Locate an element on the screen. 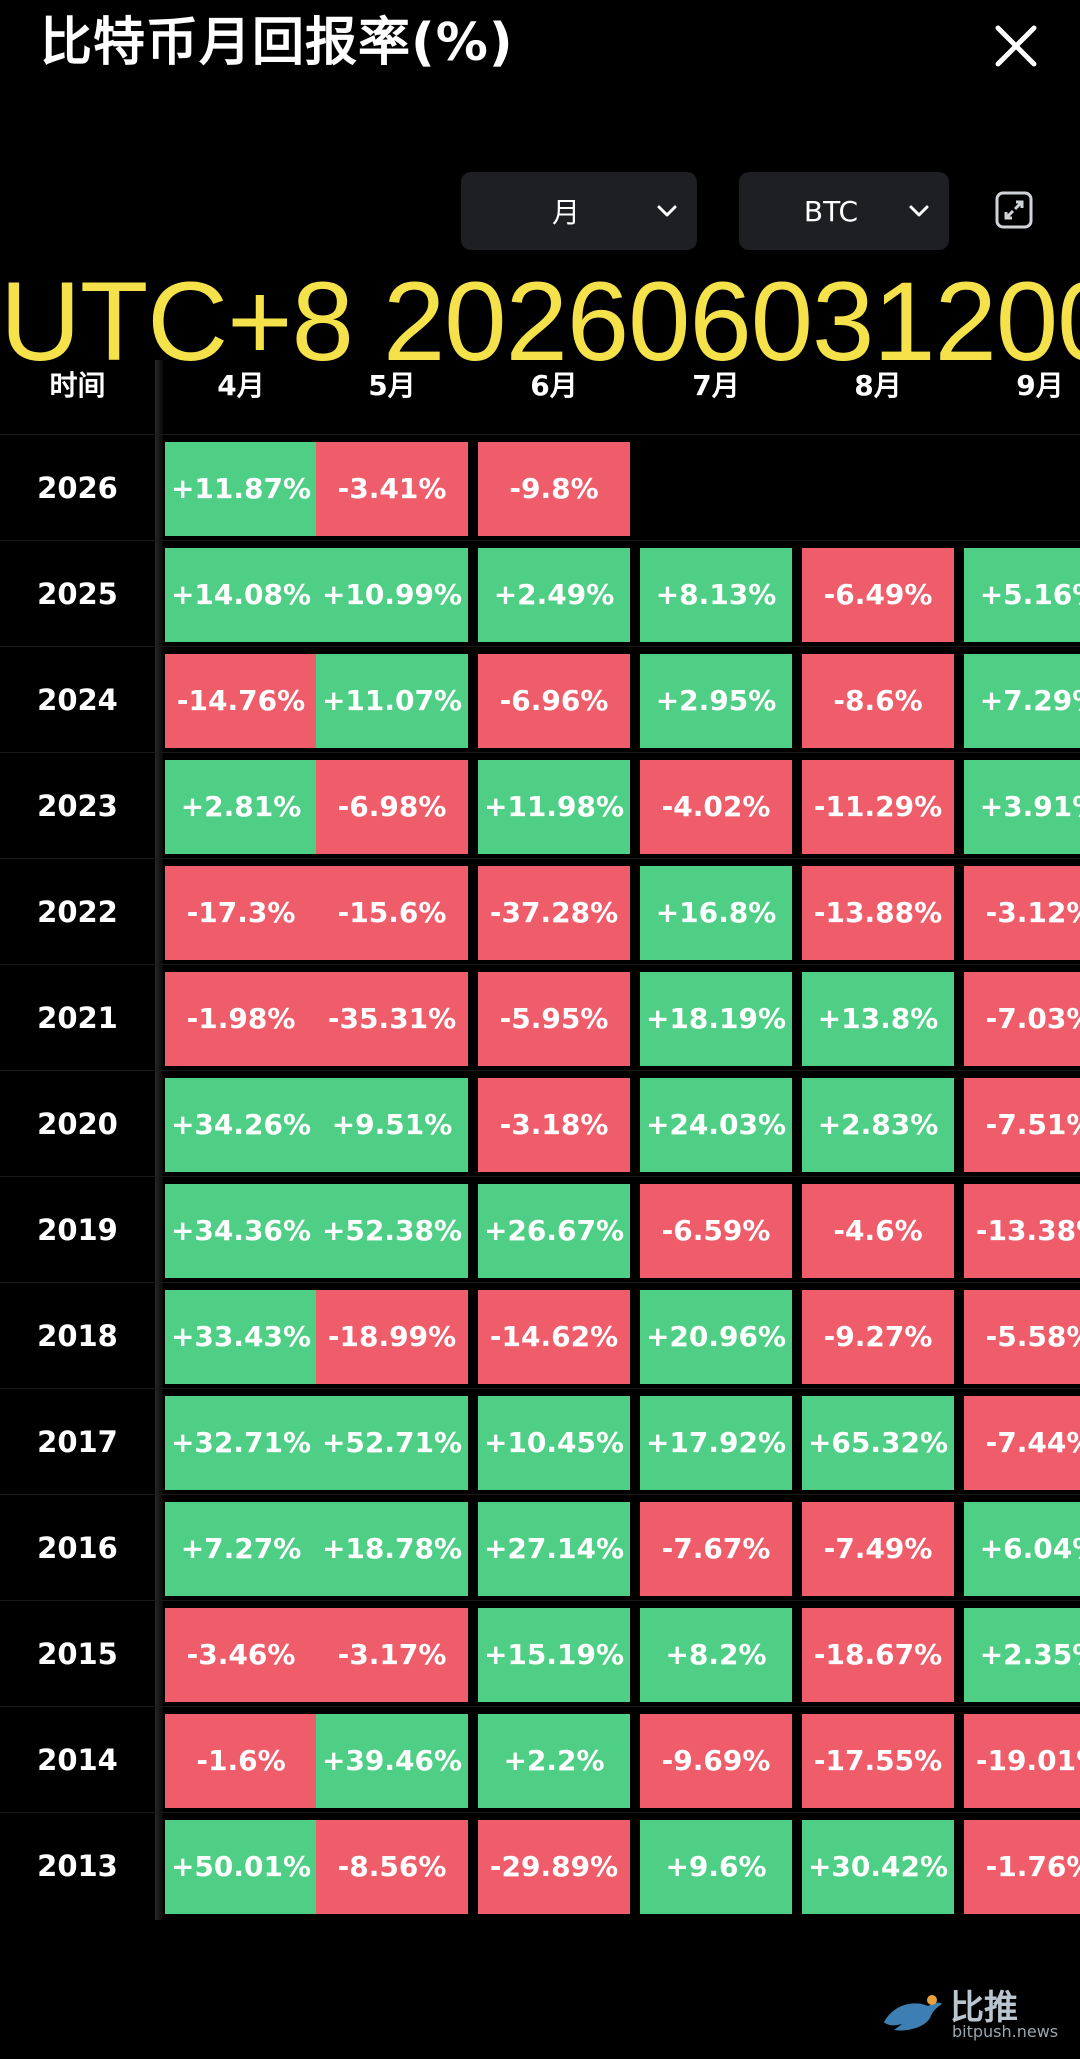  return-cell: -3.18% is located at coordinates (554, 1125).